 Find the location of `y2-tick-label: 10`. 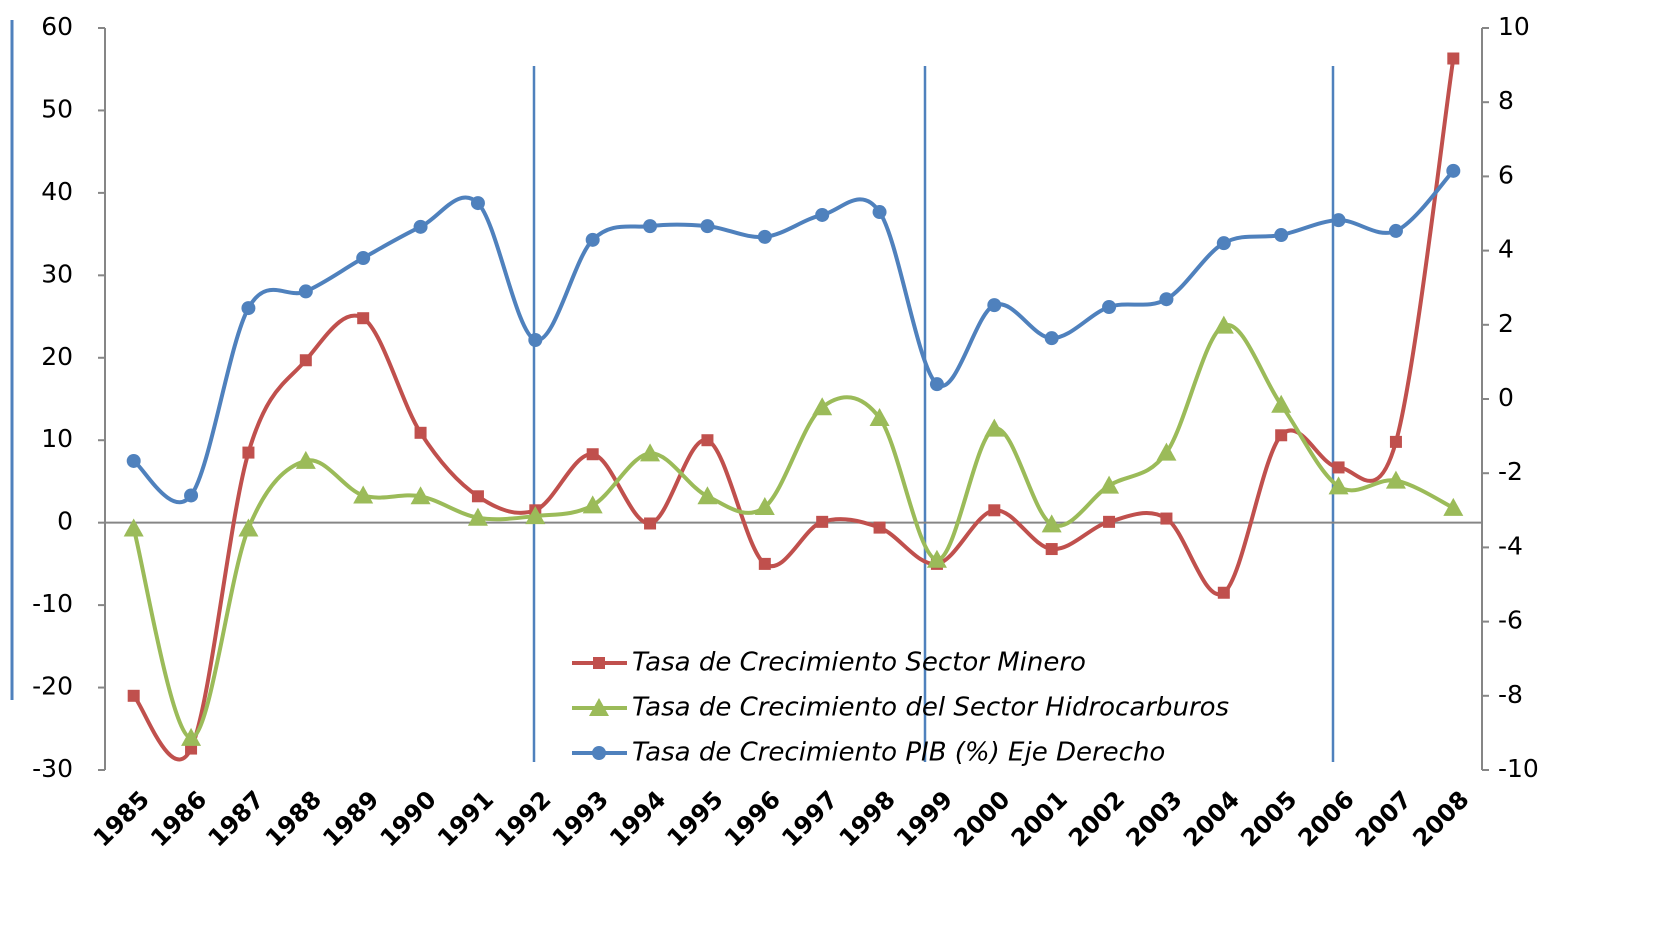

y2-tick-label: 10 is located at coordinates (1514, 26).